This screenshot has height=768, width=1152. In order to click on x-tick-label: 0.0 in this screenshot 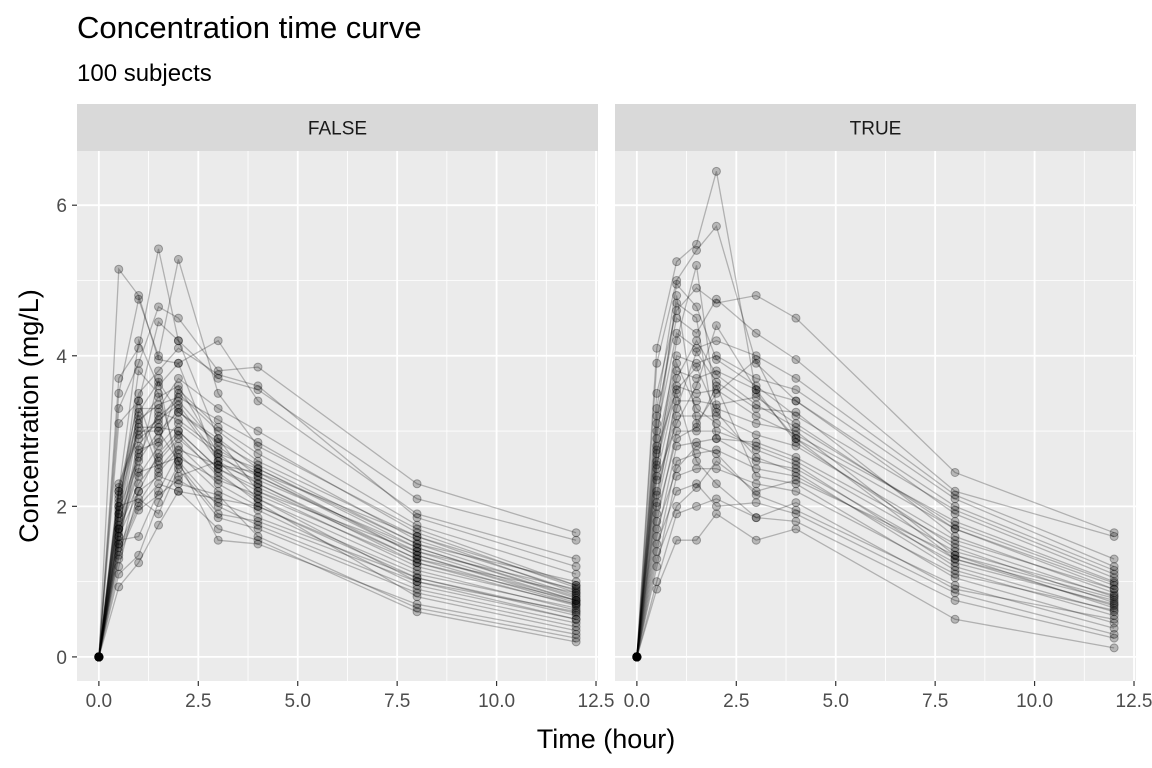, I will do `click(99, 701)`.